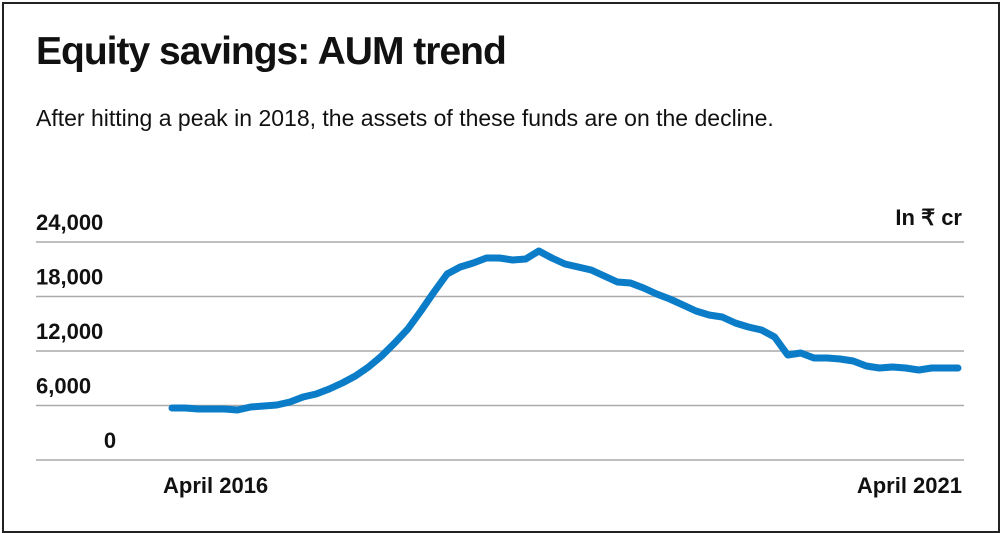  I want to click on x-tick-label: April 2016, so click(215, 485).